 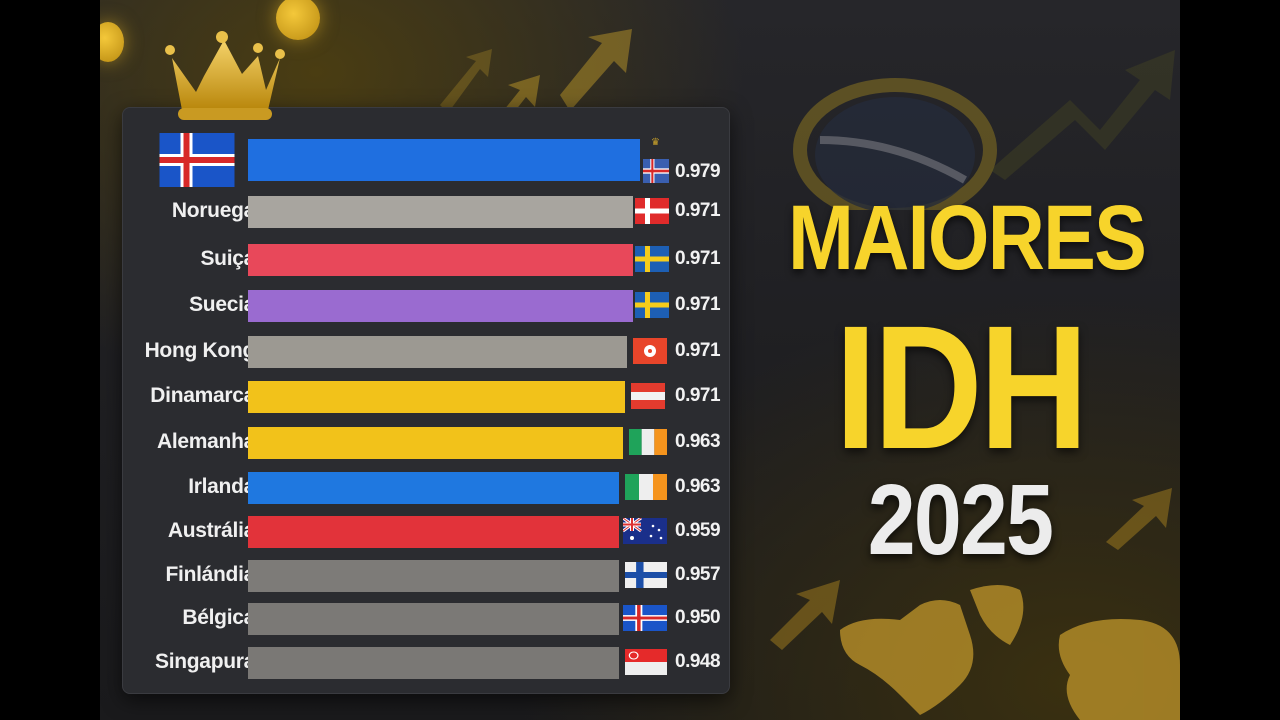 What do you see at coordinates (221, 486) in the screenshot?
I see `country-label: Irlanda` at bounding box center [221, 486].